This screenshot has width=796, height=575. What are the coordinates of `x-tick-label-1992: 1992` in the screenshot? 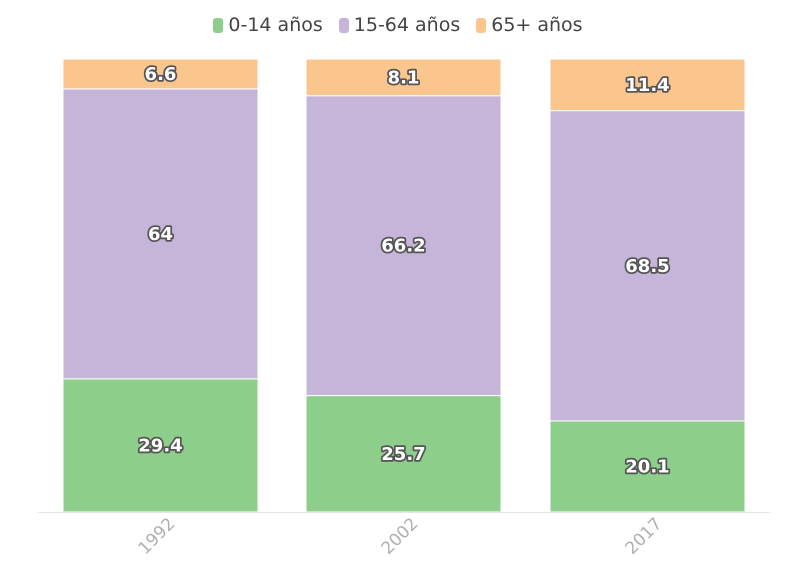 It's located at (157, 536).